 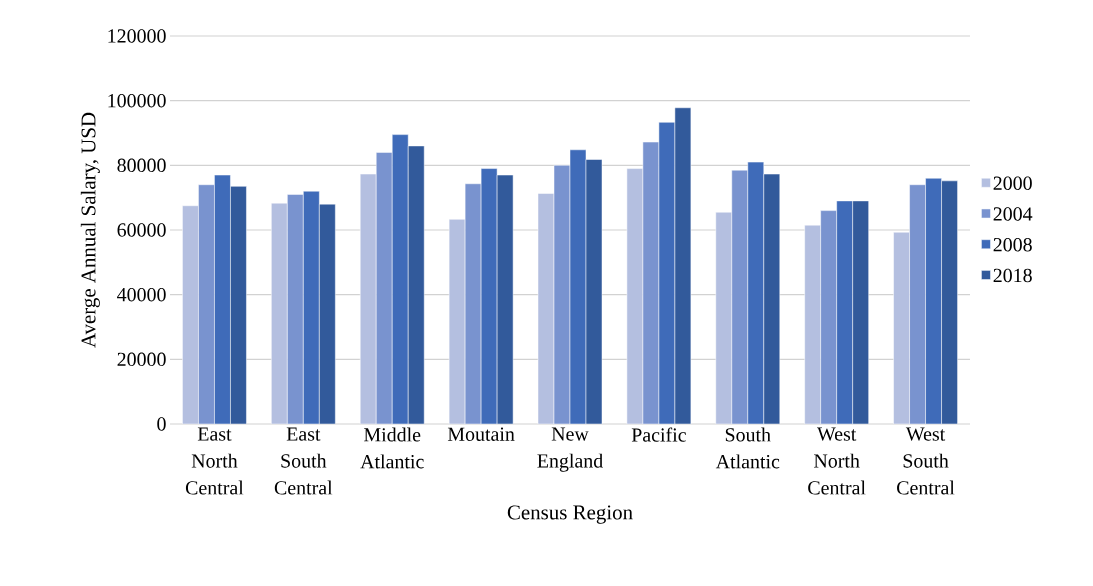 I want to click on legend-label: 2018, so click(x=1012, y=275).